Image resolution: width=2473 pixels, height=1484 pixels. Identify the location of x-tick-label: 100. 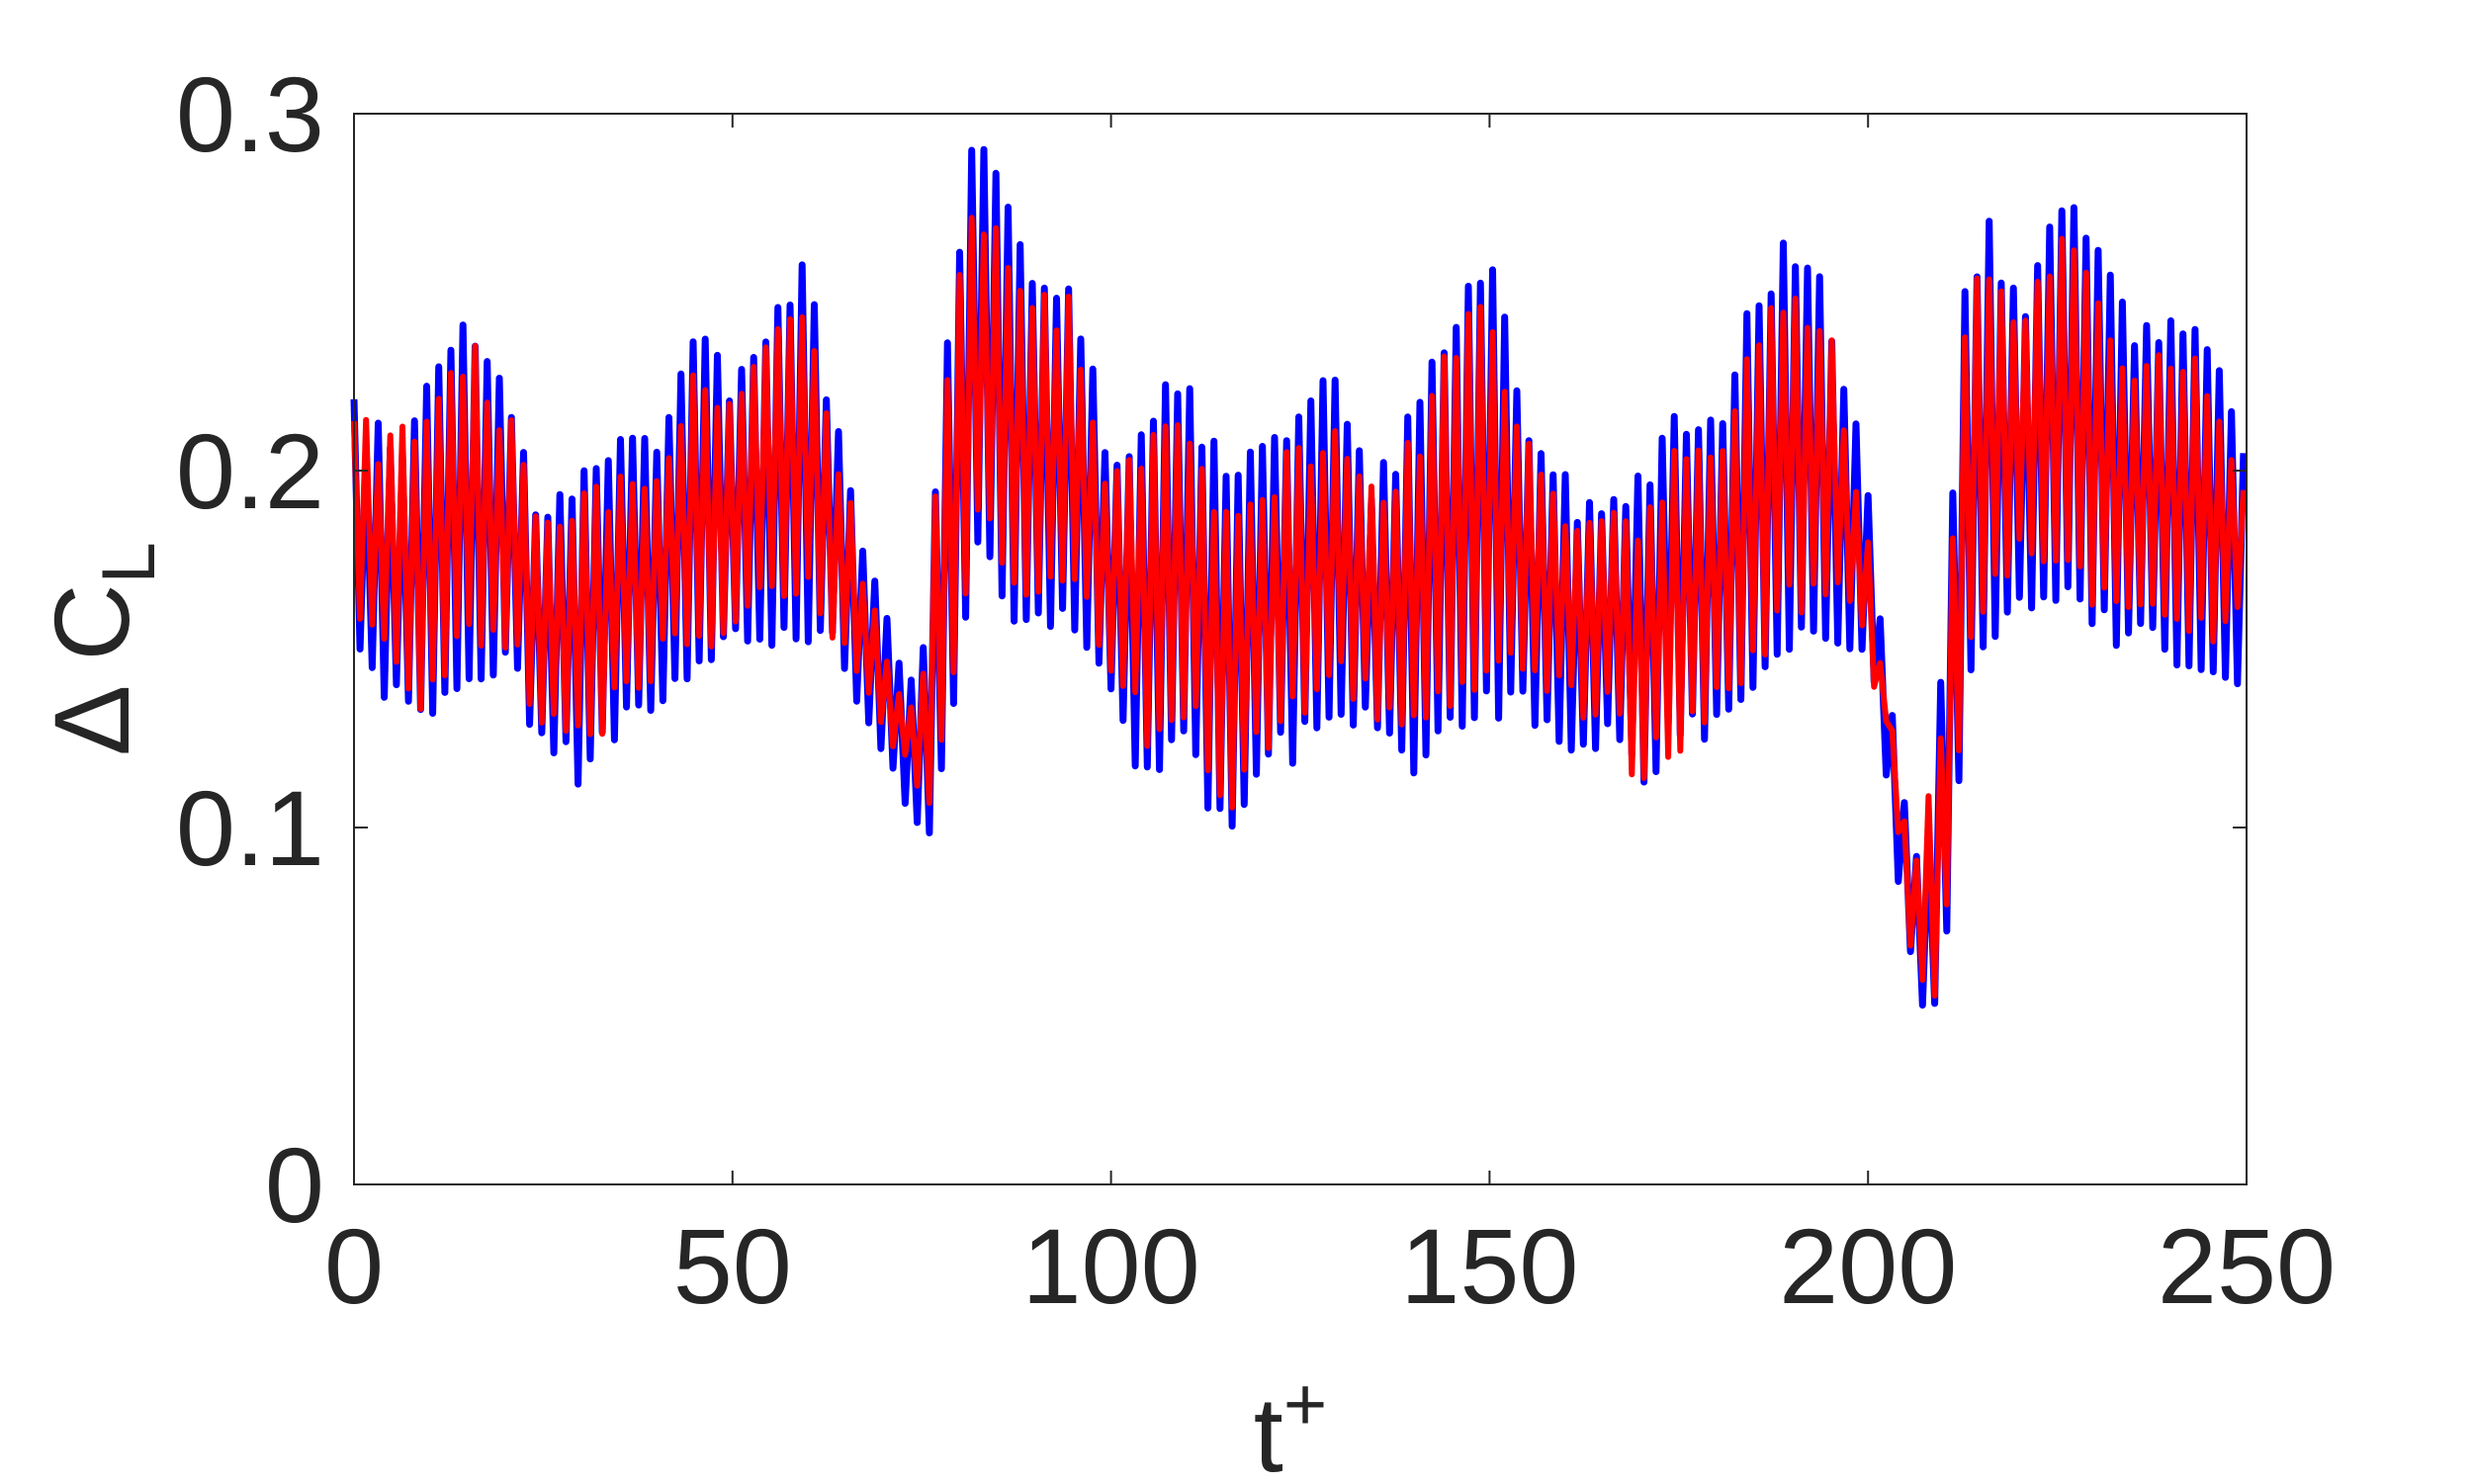
(1110, 1266).